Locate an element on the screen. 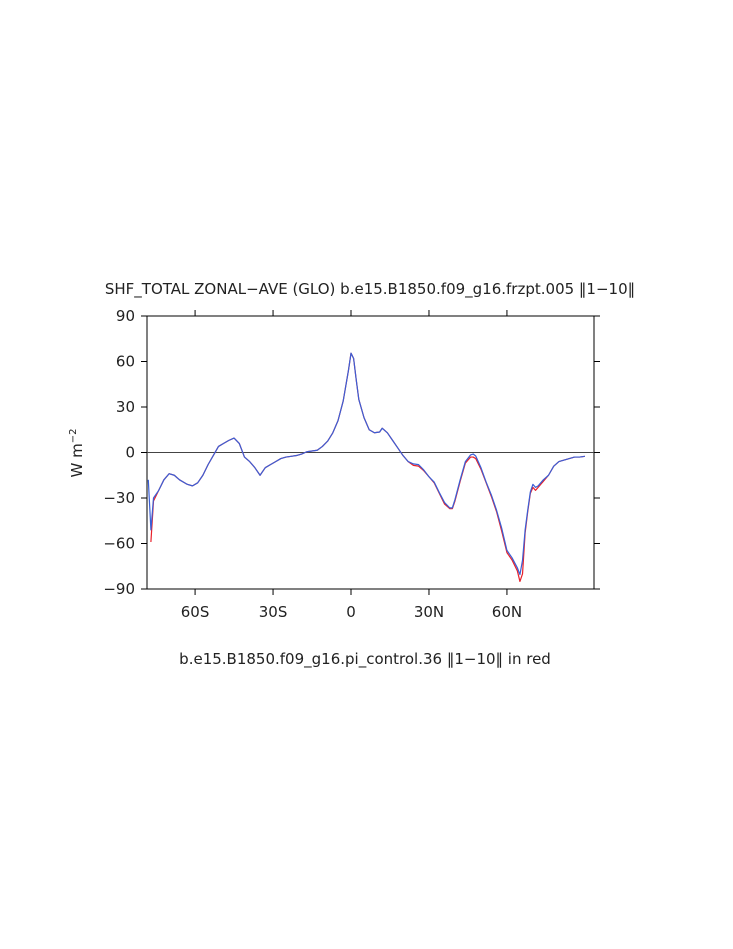 This screenshot has width=733, height=949. y-label-sup: −2 is located at coordinates (73, 436).